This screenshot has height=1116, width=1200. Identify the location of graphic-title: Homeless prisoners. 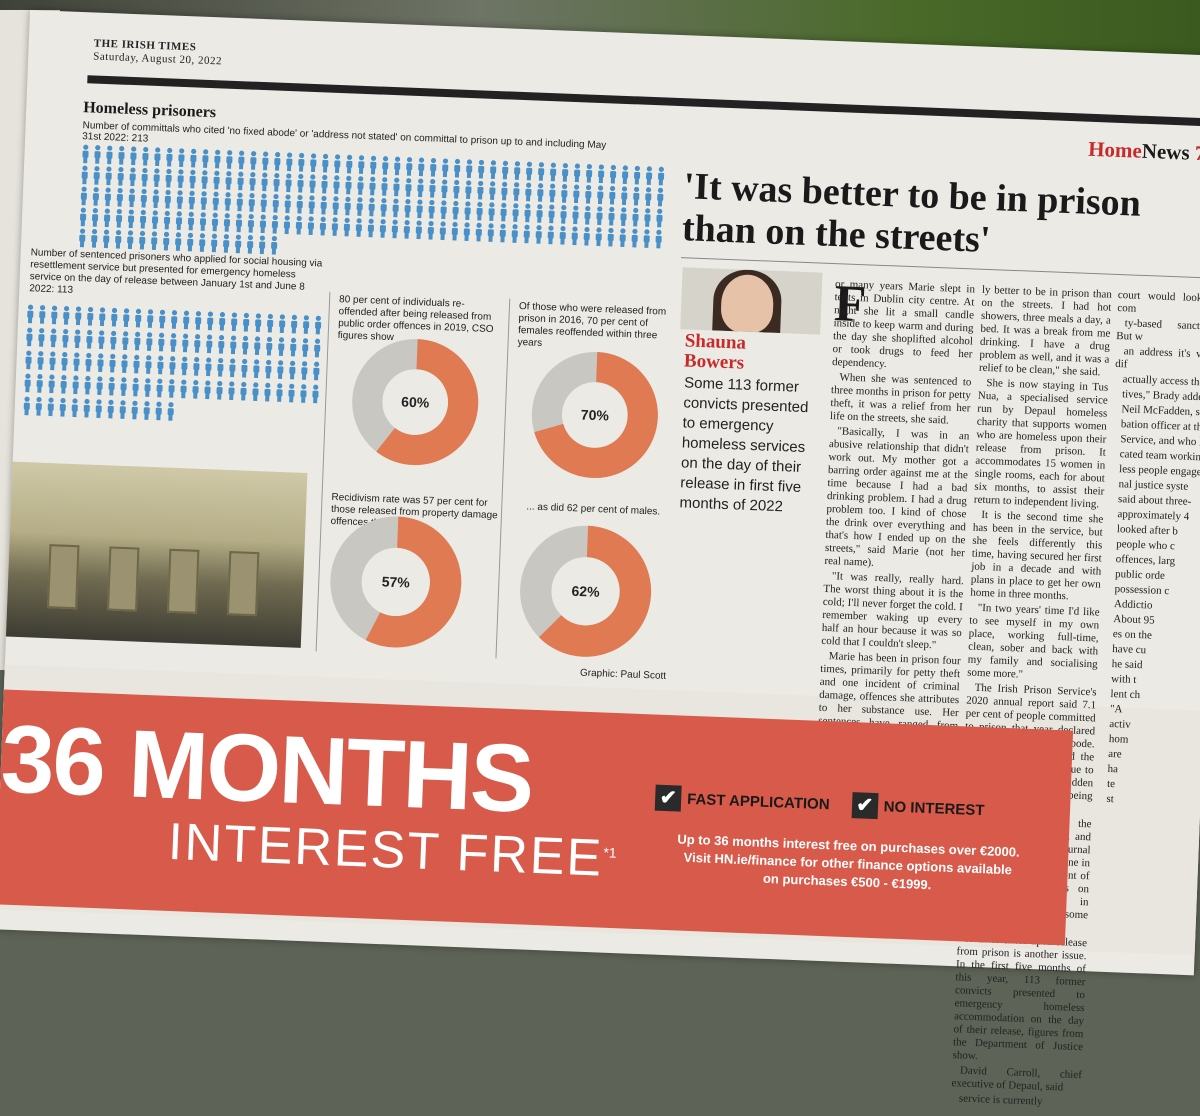
(149, 110).